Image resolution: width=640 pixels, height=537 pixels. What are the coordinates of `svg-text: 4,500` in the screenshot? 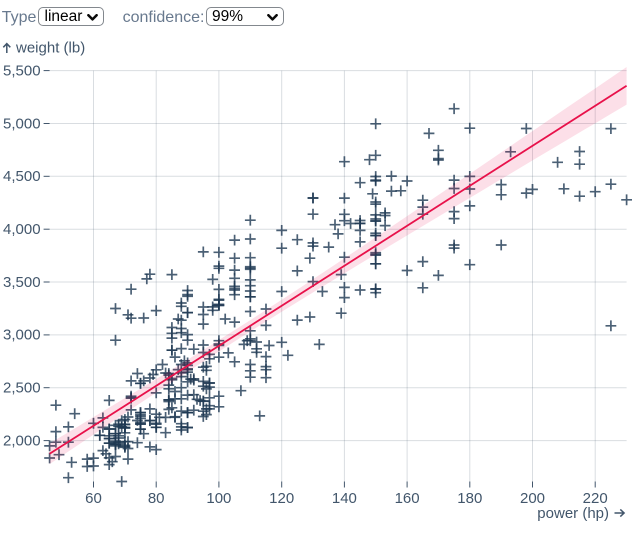 It's located at (22, 176).